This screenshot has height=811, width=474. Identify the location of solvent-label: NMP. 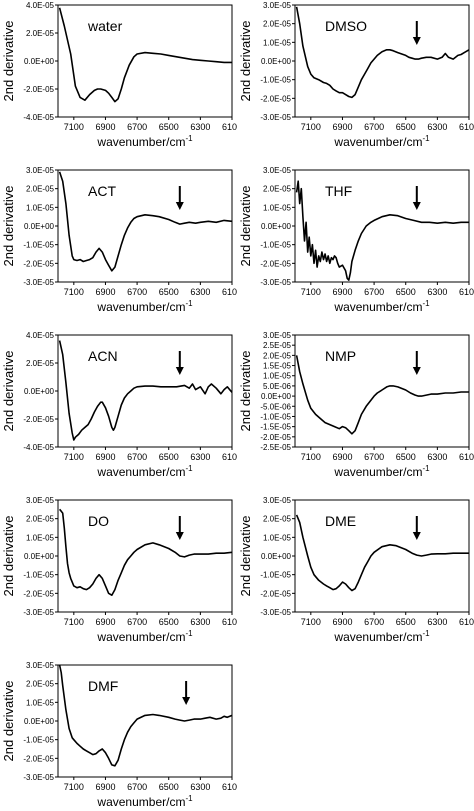
(340, 356).